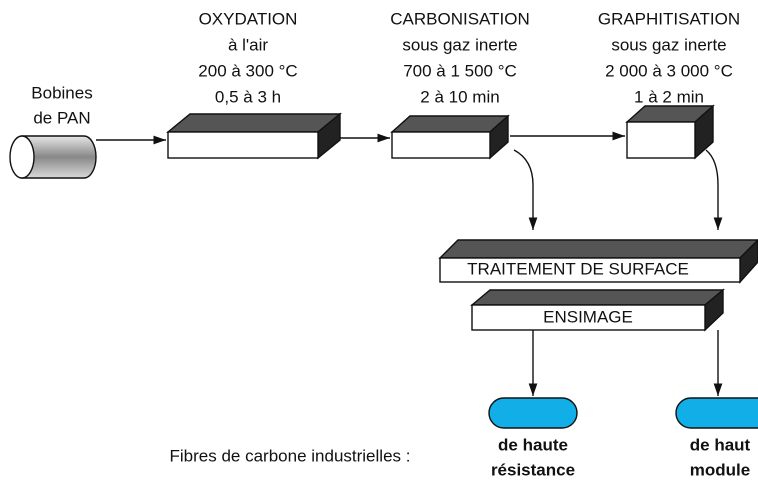 The height and width of the screenshot is (484, 758). What do you see at coordinates (254, 136) in the screenshot?
I see `oxidation-furnace` at bounding box center [254, 136].